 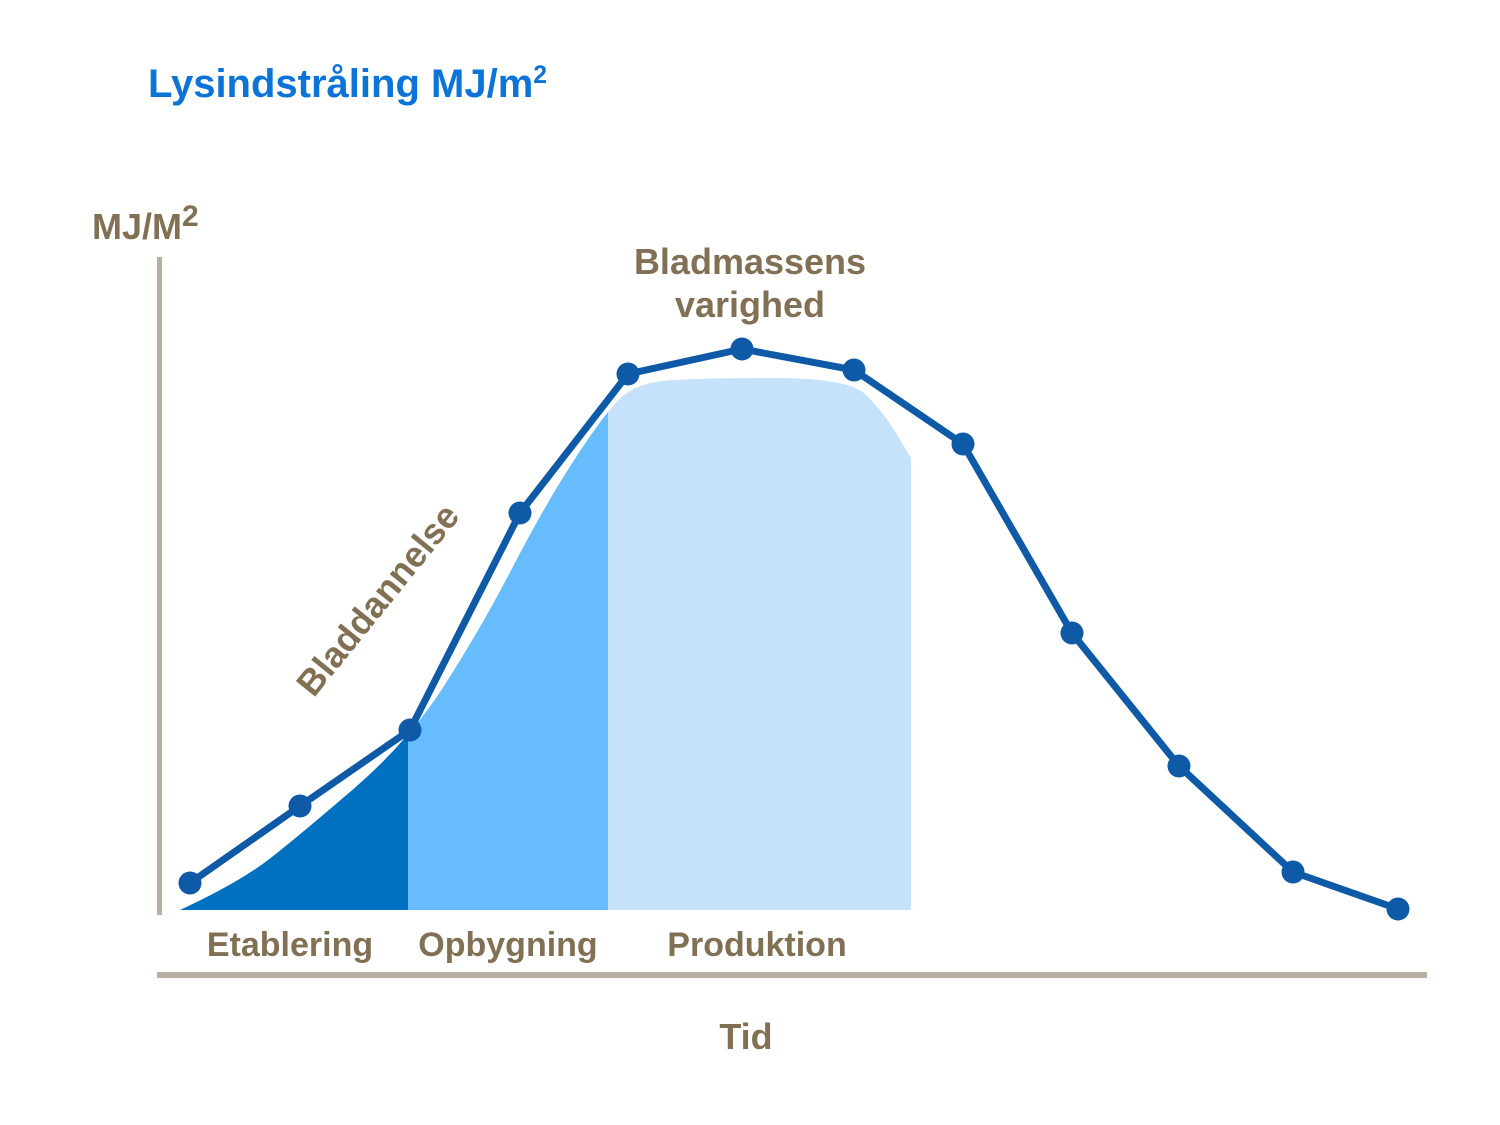 I want to click on chart-title: Lysindstråling MJ/m2, so click(x=347, y=84).